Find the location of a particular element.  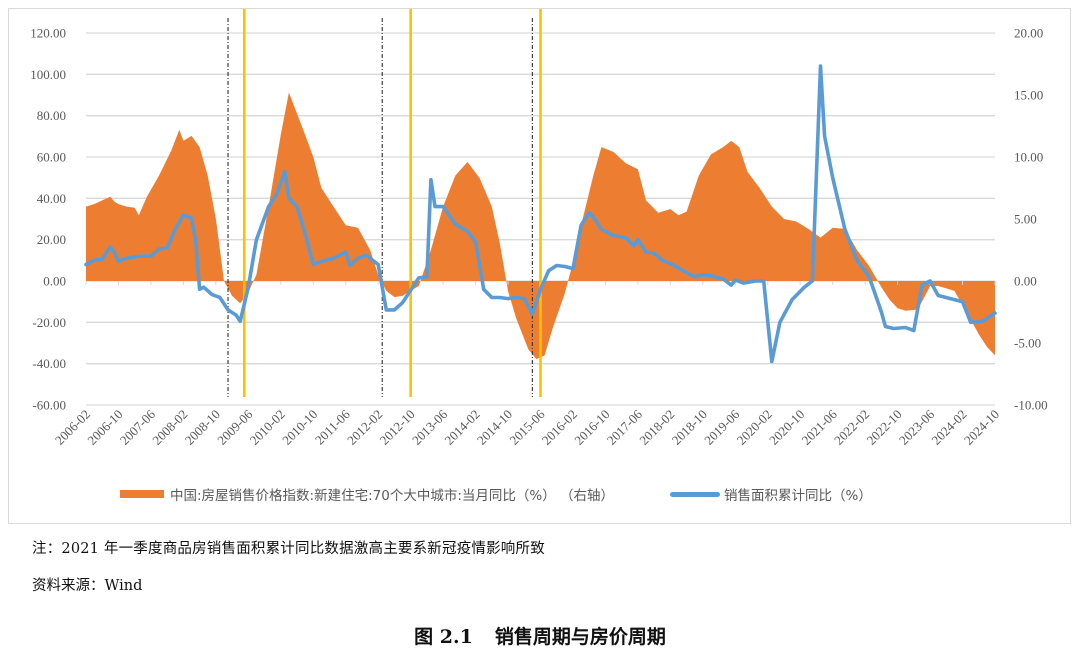

left-axis-tick: 40.00 is located at coordinates (51, 198).